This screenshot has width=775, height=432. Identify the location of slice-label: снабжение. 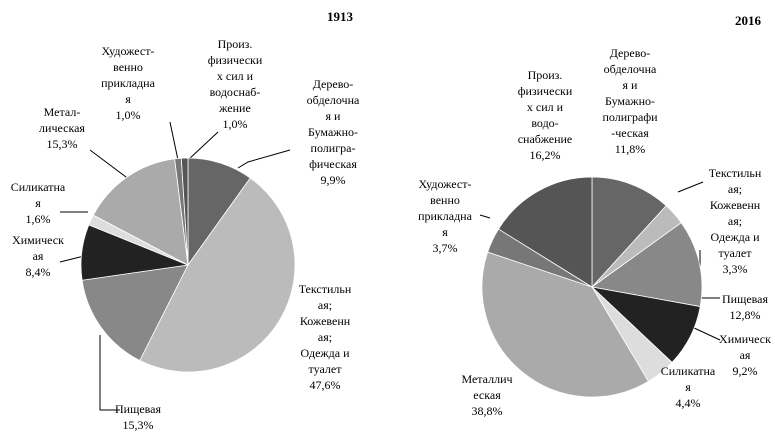
(545, 139).